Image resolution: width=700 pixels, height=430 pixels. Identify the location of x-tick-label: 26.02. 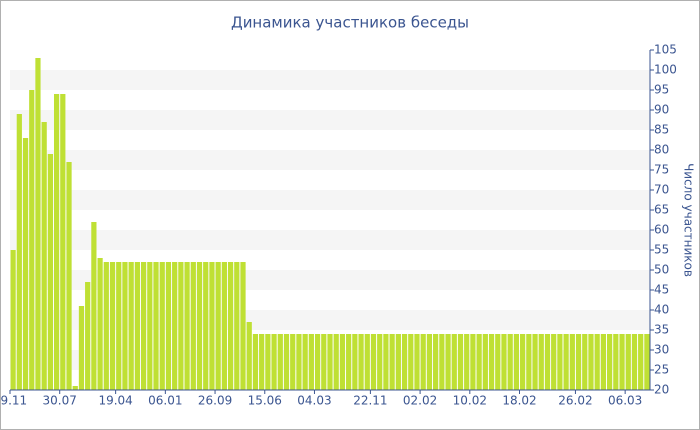
(575, 401).